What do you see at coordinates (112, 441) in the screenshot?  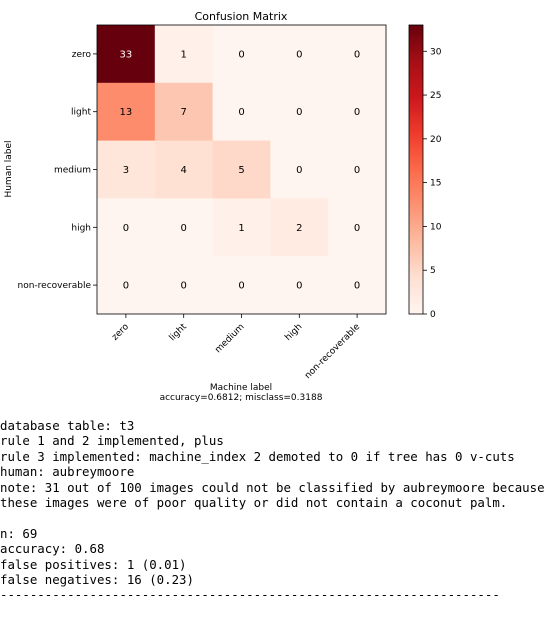 I see `report-line: rule 1 and 2 implemented, plus` at bounding box center [112, 441].